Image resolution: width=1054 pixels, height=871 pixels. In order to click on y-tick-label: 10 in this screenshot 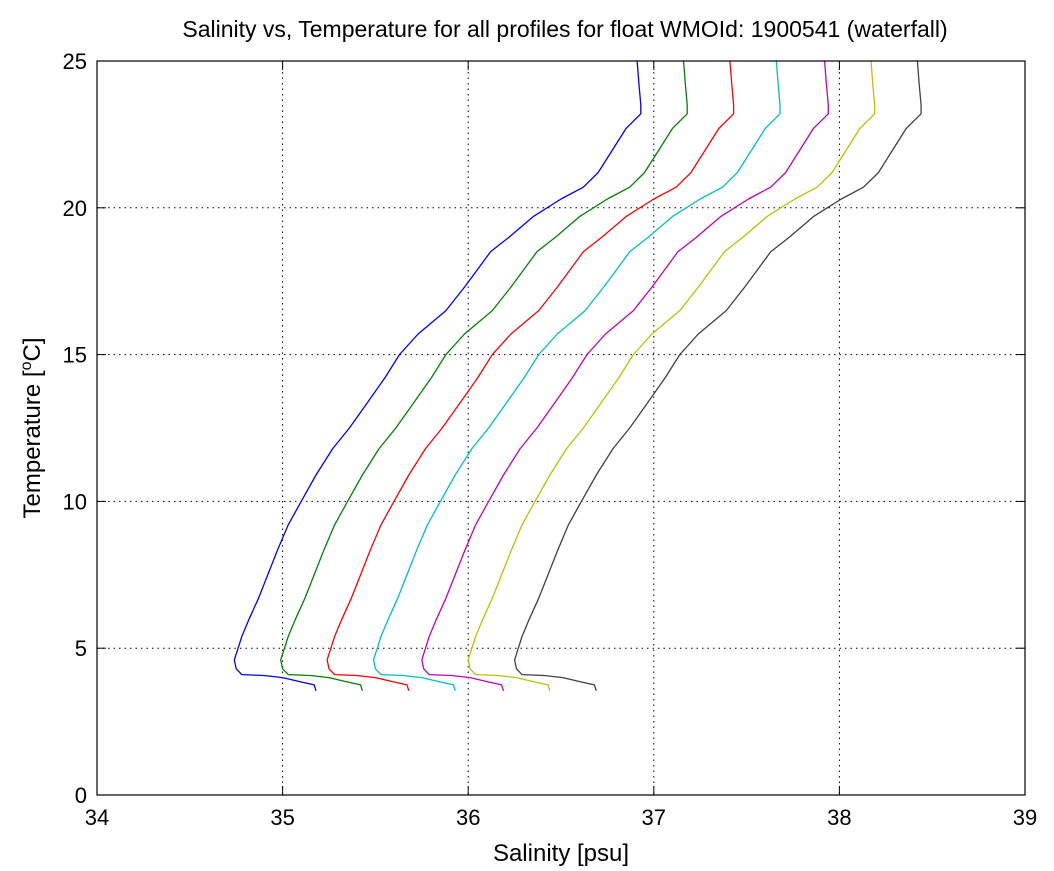, I will do `click(75, 501)`.